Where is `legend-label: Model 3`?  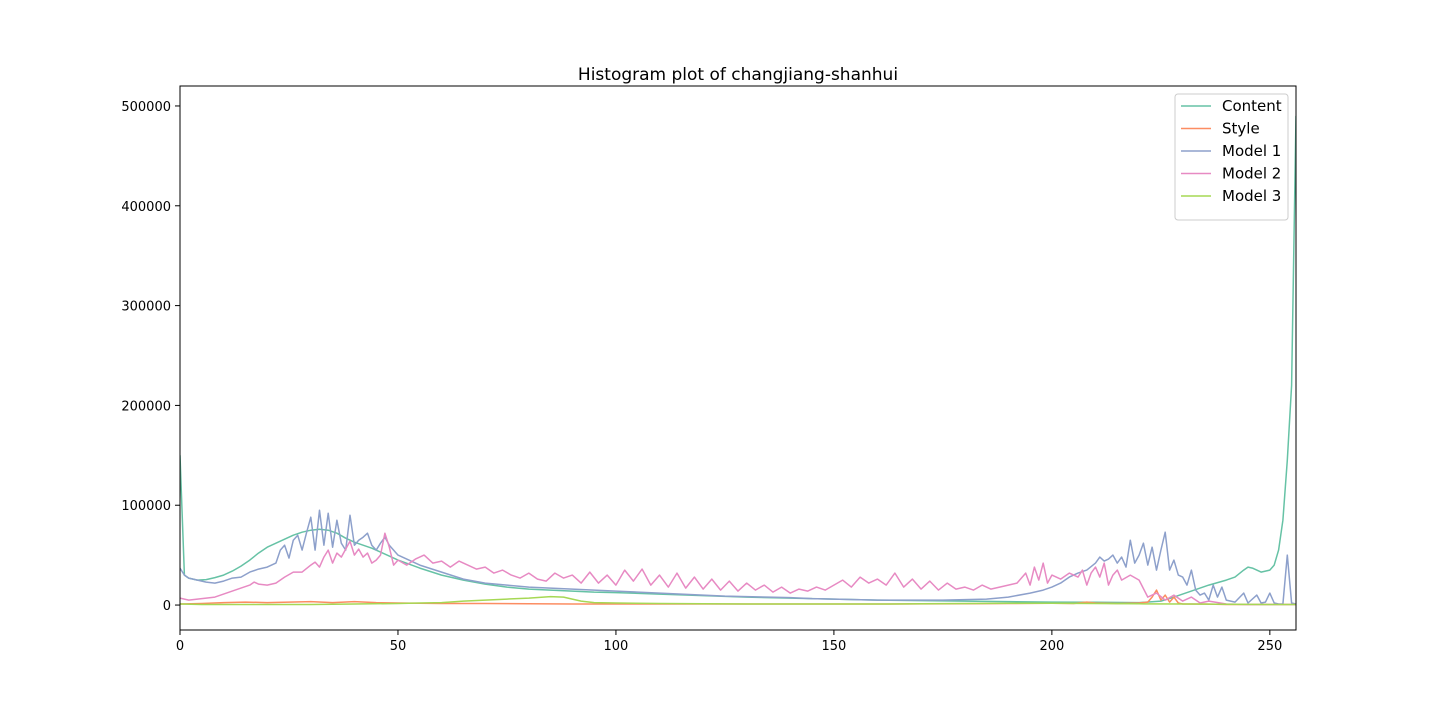
legend-label: Model 3 is located at coordinates (1251, 196).